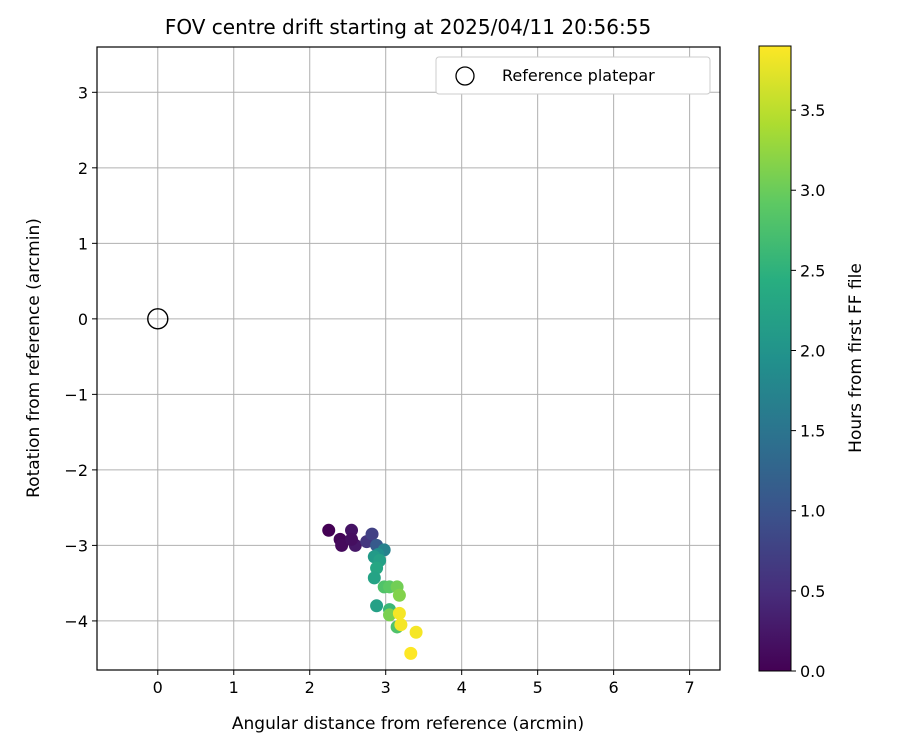 This screenshot has height=750, width=900. What do you see at coordinates (83, 319) in the screenshot?
I see `y-tick-label: 0` at bounding box center [83, 319].